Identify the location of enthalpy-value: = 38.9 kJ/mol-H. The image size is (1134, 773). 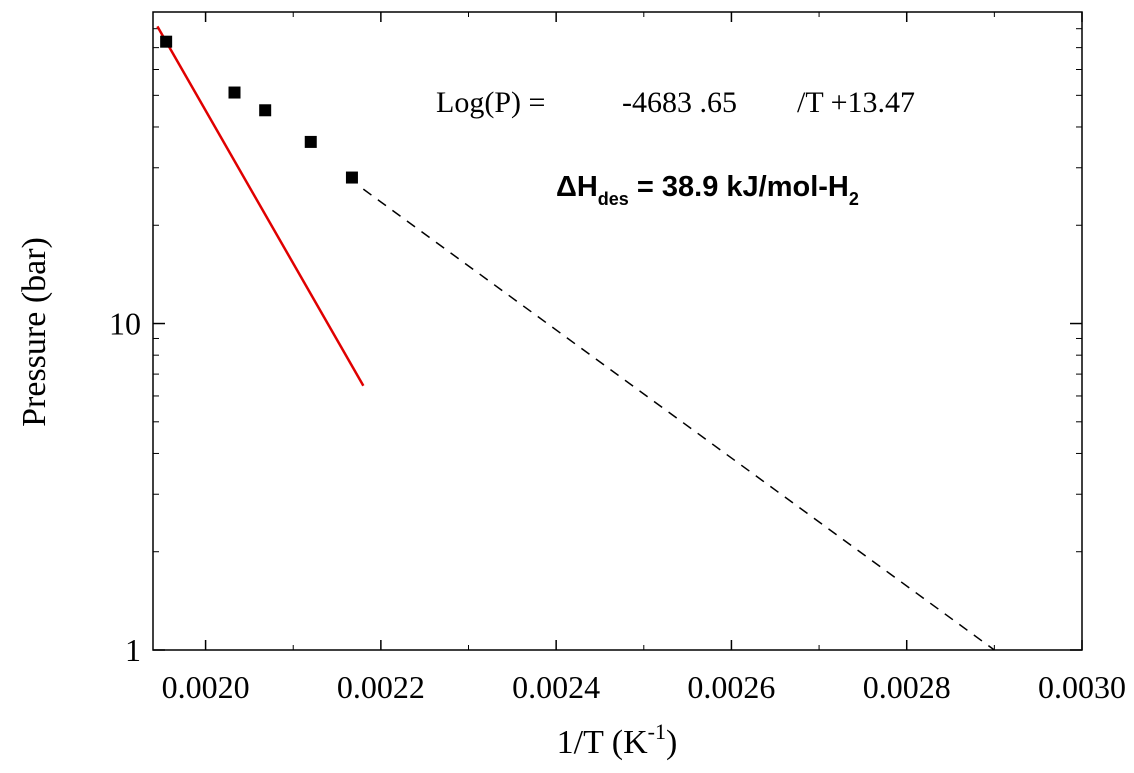
(739, 187).